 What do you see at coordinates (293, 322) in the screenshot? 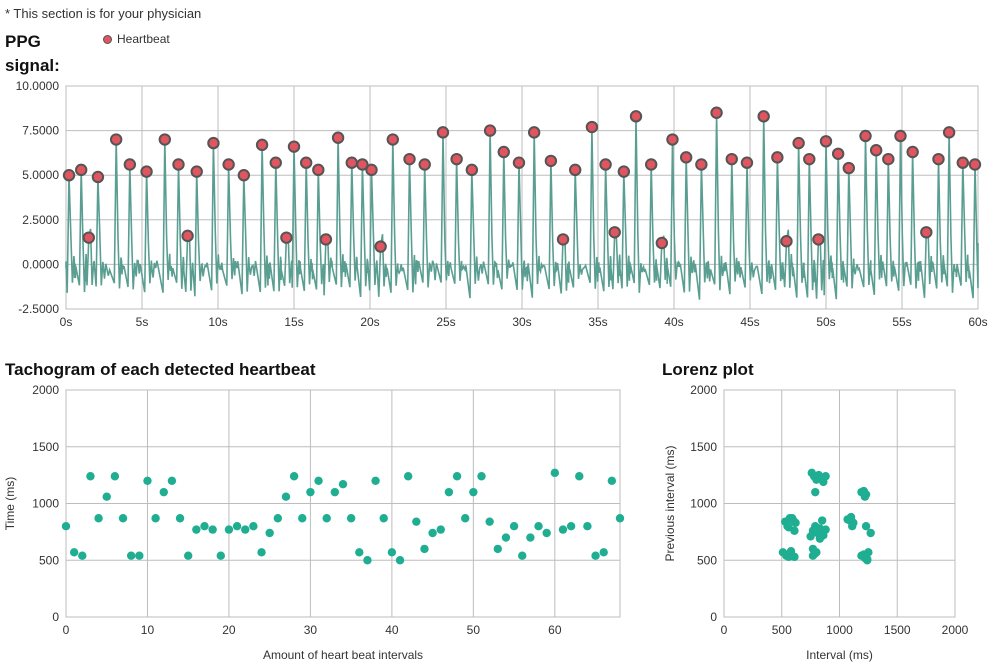
I see `x-tick-label: 15s` at bounding box center [293, 322].